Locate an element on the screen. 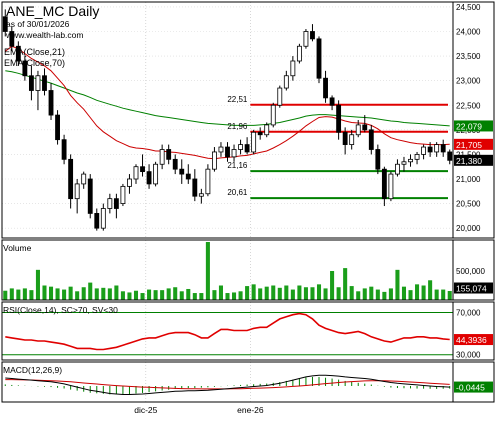 The height and width of the screenshot is (425, 496). price-badge: 21,705 is located at coordinates (469, 145).